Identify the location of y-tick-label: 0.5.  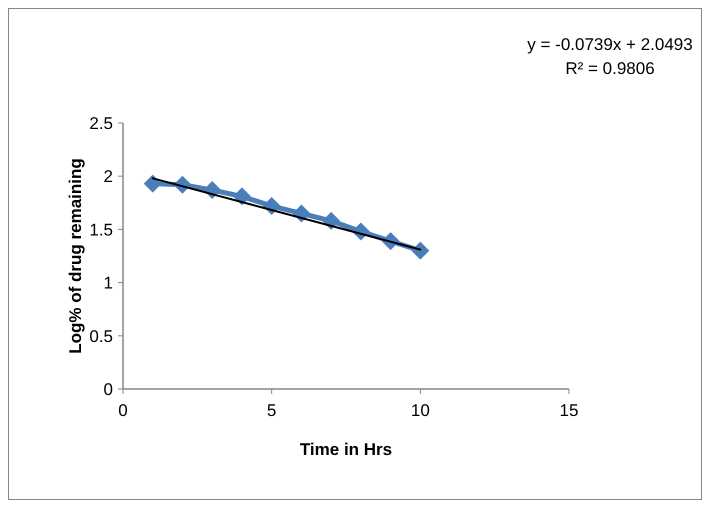
(101, 336).